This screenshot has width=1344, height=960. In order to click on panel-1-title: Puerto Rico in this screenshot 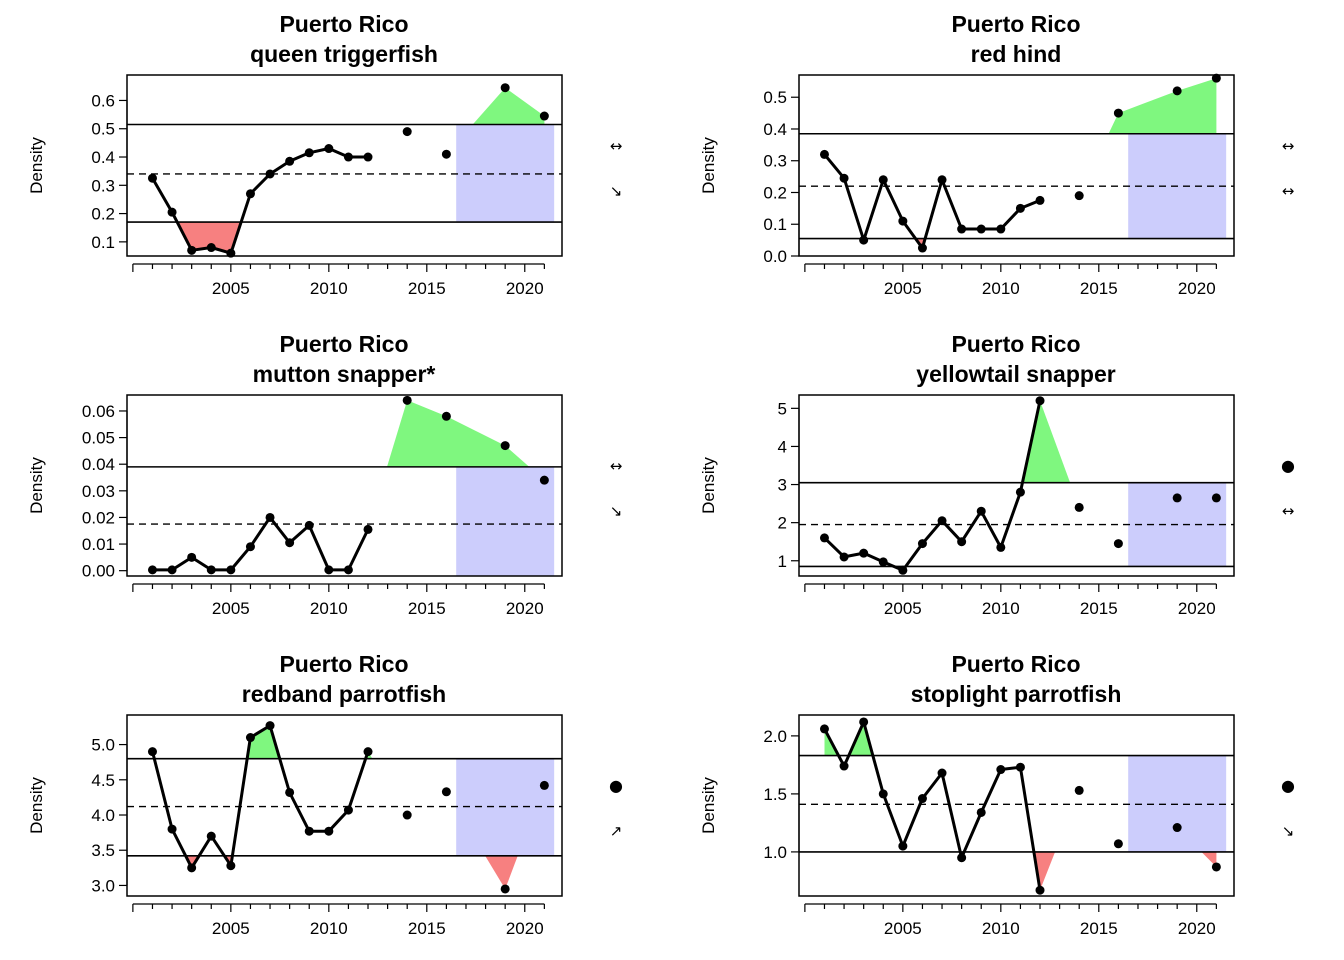, I will do `click(343, 24)`.